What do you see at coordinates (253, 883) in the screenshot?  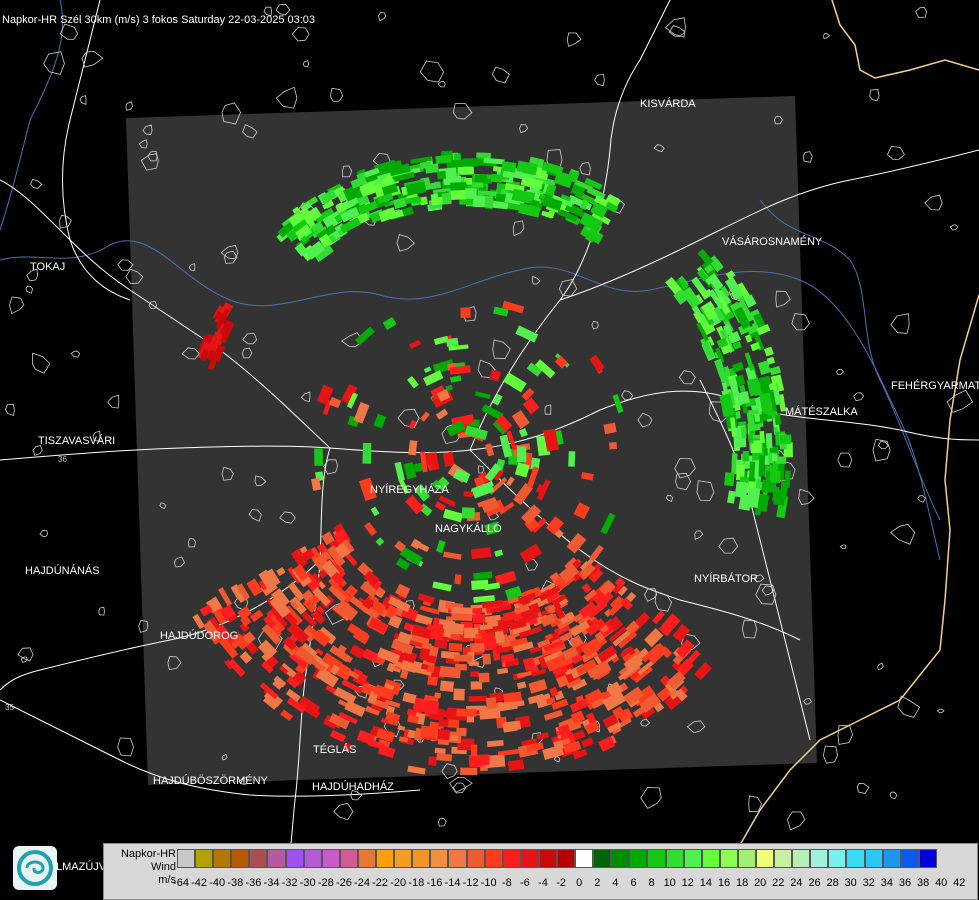 I see `legend-tick-label: -36` at bounding box center [253, 883].